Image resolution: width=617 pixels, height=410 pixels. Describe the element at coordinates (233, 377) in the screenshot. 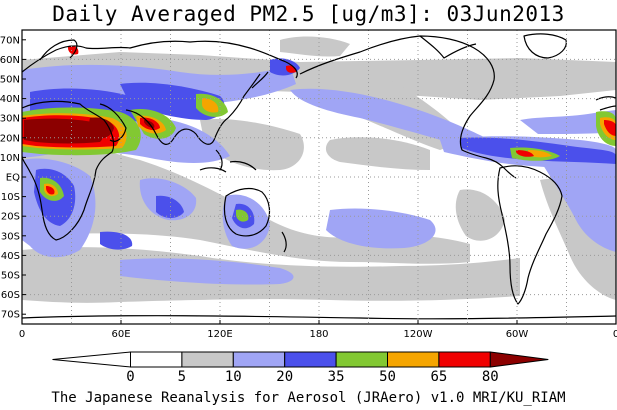

I see `colorbar-level-label: 10` at that location.